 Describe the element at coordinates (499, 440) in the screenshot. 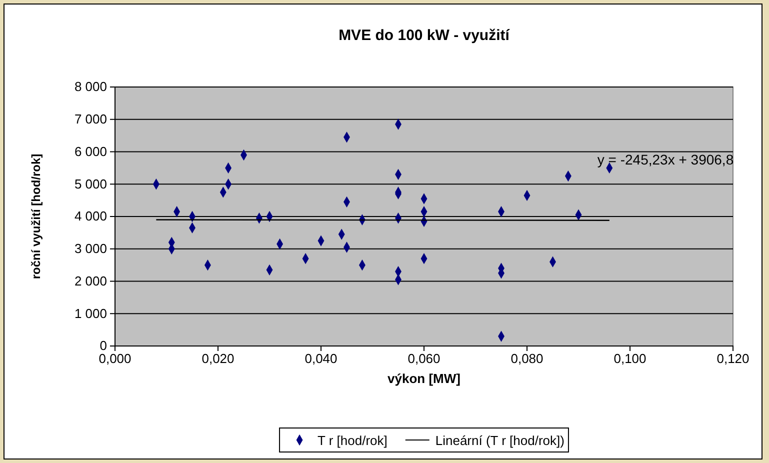

I see `legend-label: Lineární (T r [hod/rok])` at that location.